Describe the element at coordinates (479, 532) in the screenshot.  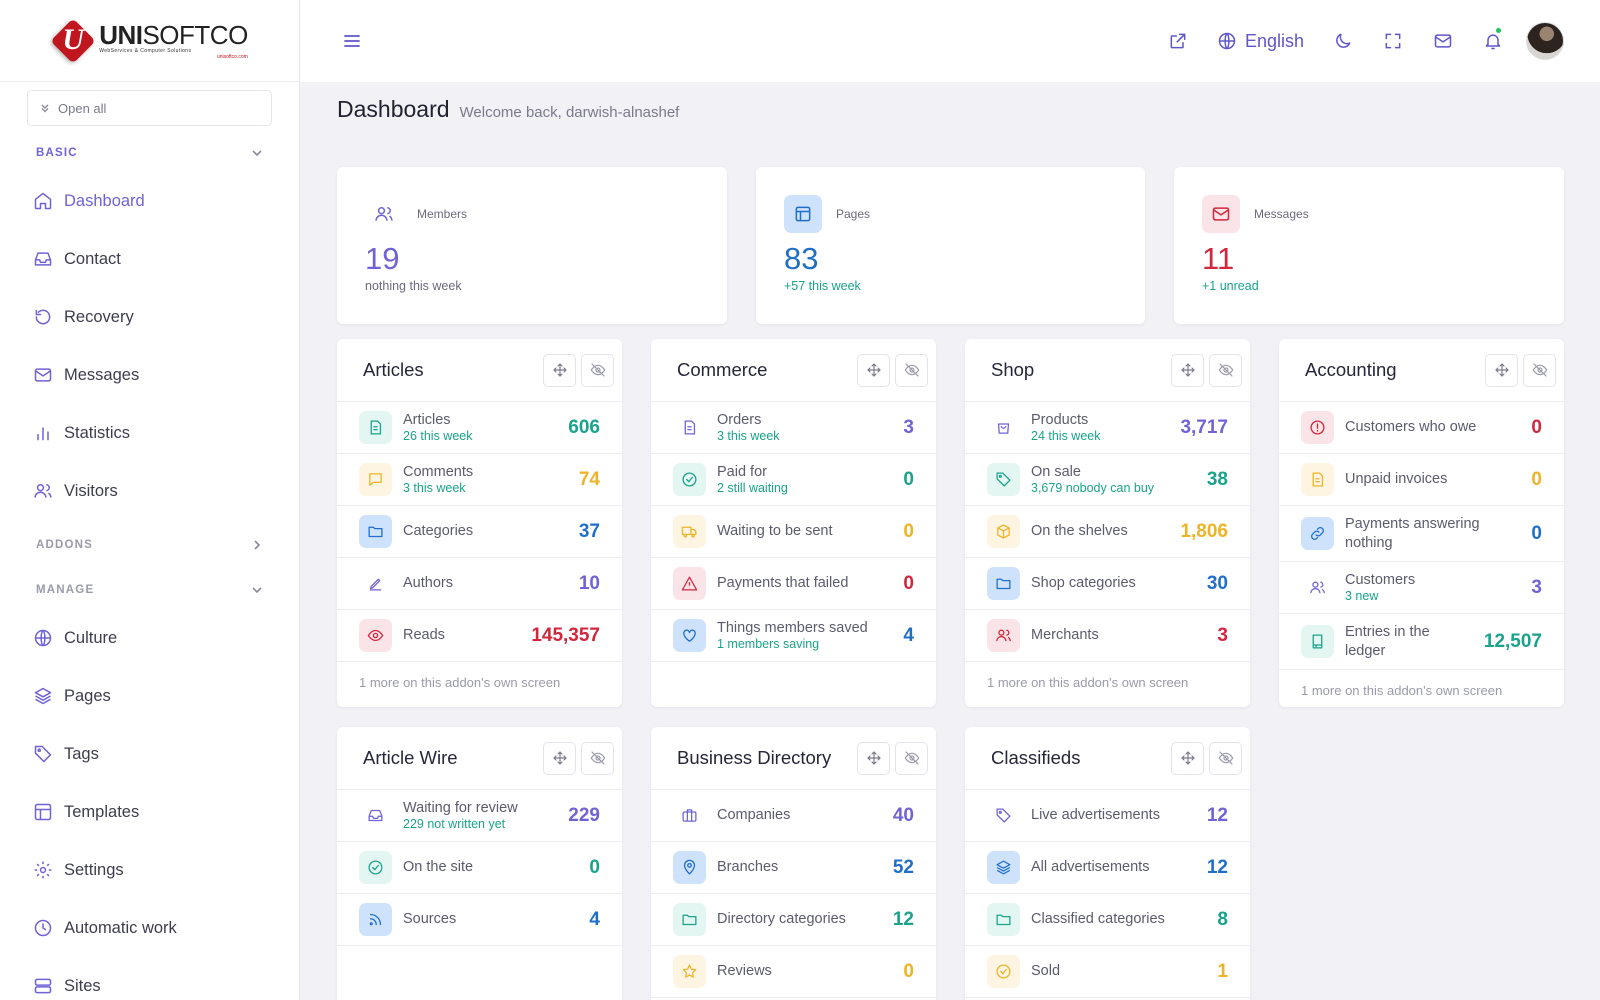
I see `list-item: Categories 37` at that location.